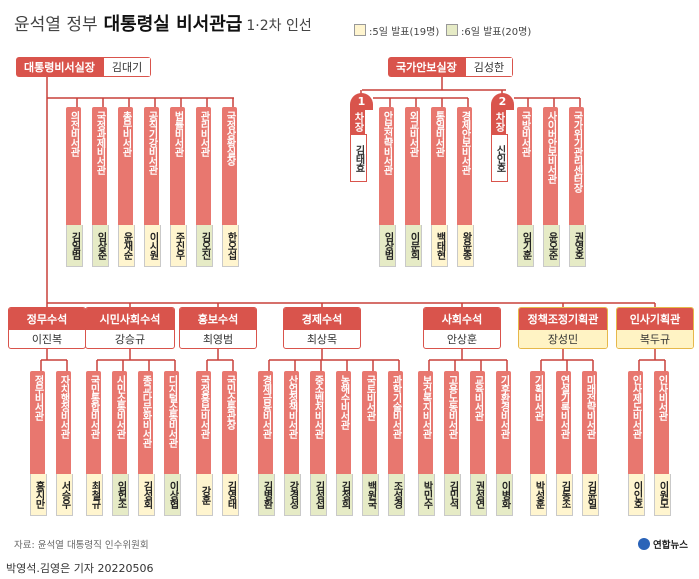 Image resolution: width=699 pixels, height=579 pixels. What do you see at coordinates (130, 328) in the screenshot?
I see `senior-secretary-card: 시민사회수석 강승규` at bounding box center [130, 328].